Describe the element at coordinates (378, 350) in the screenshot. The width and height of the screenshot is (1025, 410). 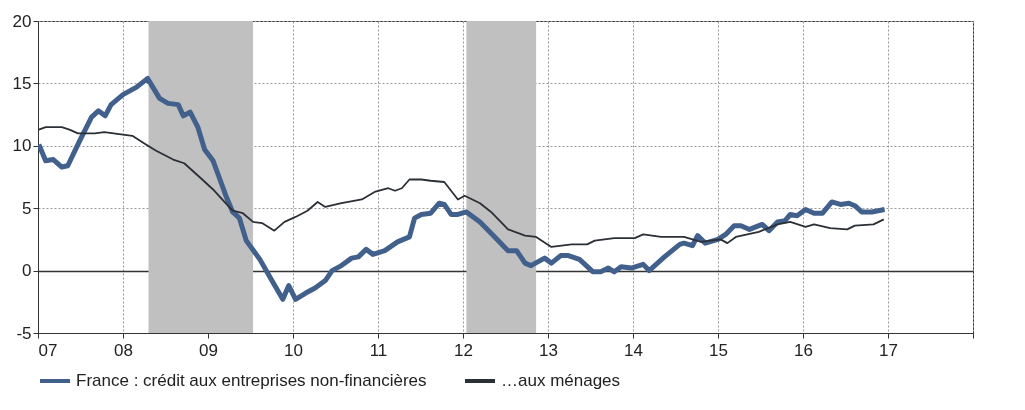
I see `x-tick-label: 11` at that location.